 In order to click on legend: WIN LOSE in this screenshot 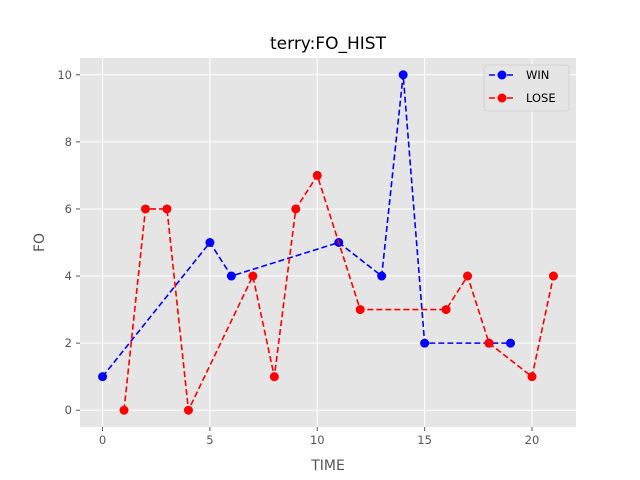, I will do `click(526, 88)`.